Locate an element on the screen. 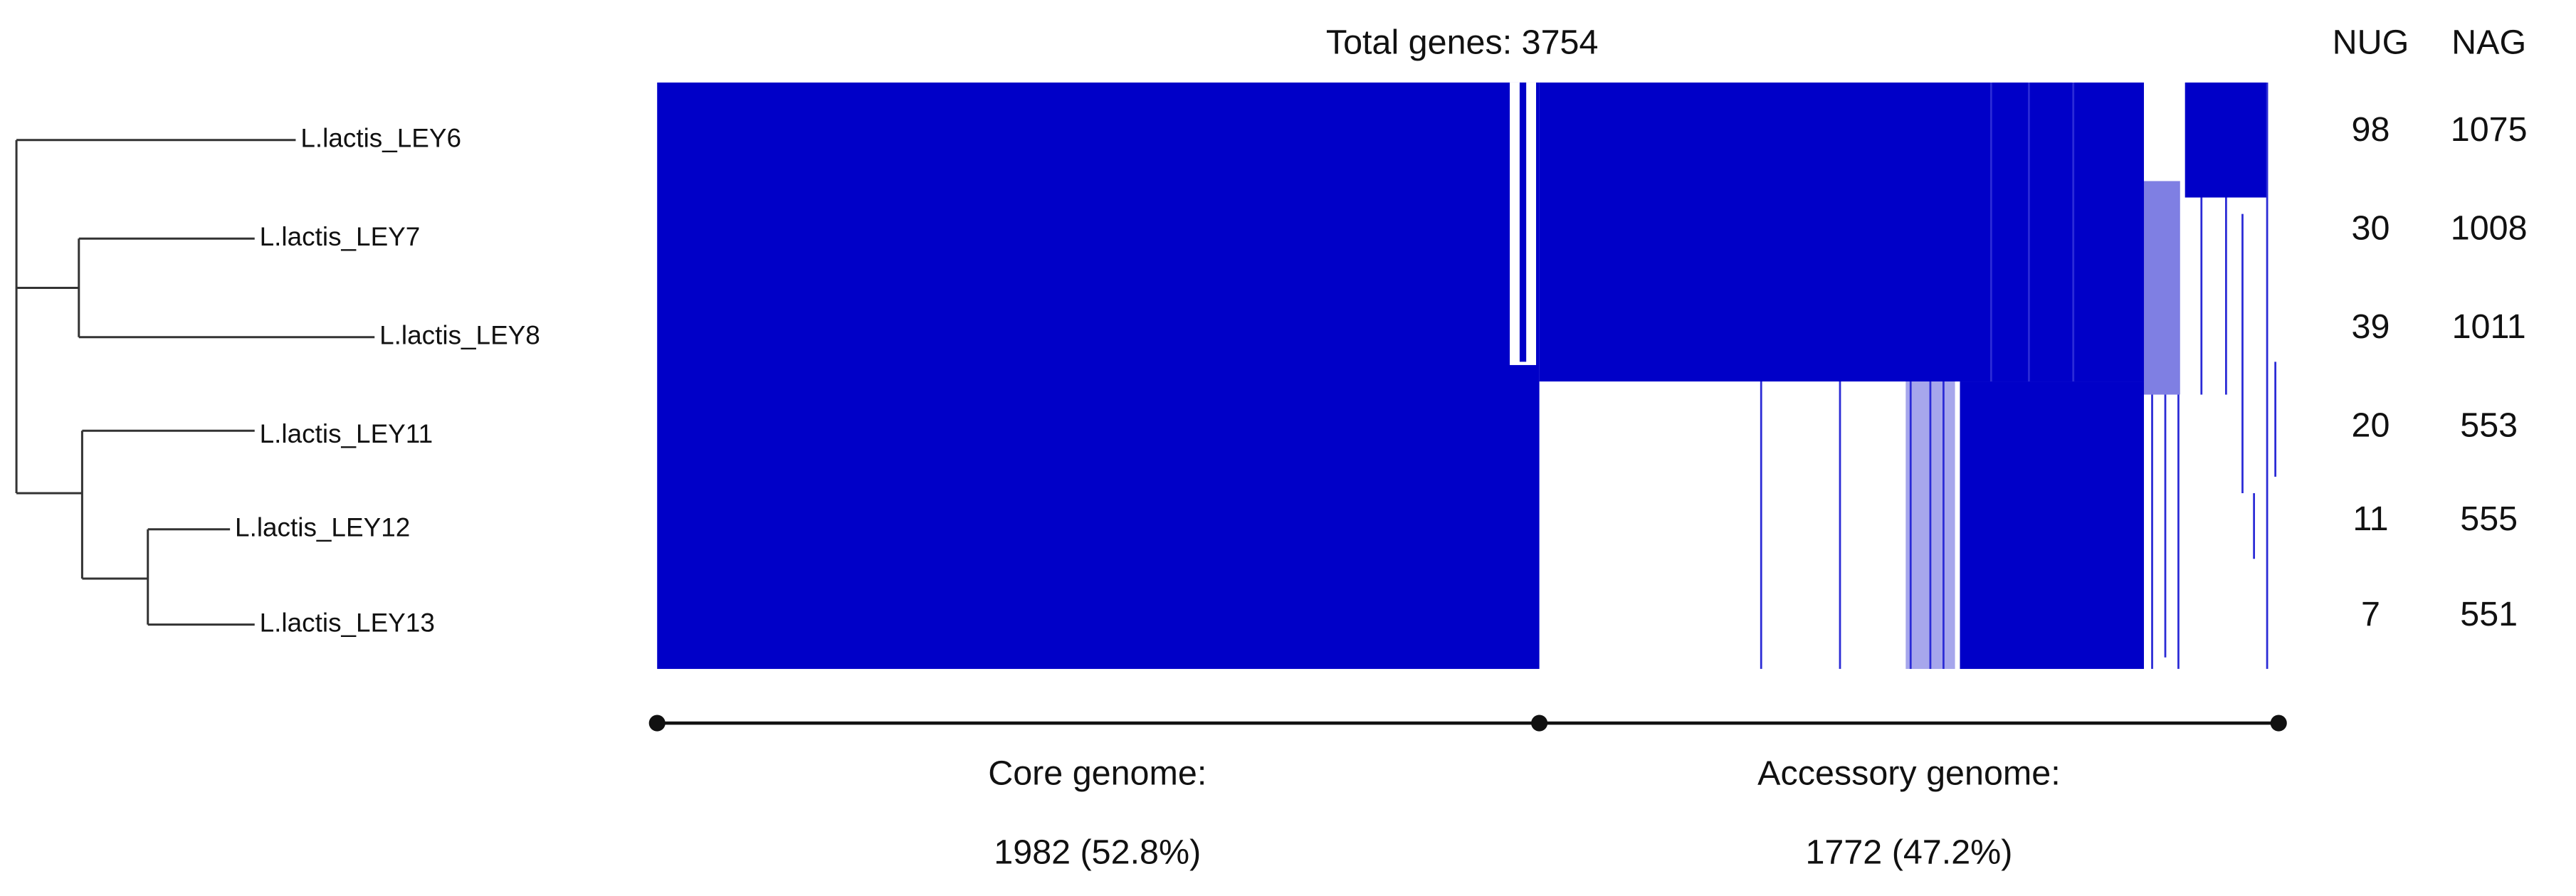 Image resolution: width=2576 pixels, height=896 pixels. strain-label: L.lactis_LEY6 is located at coordinates (381, 137).